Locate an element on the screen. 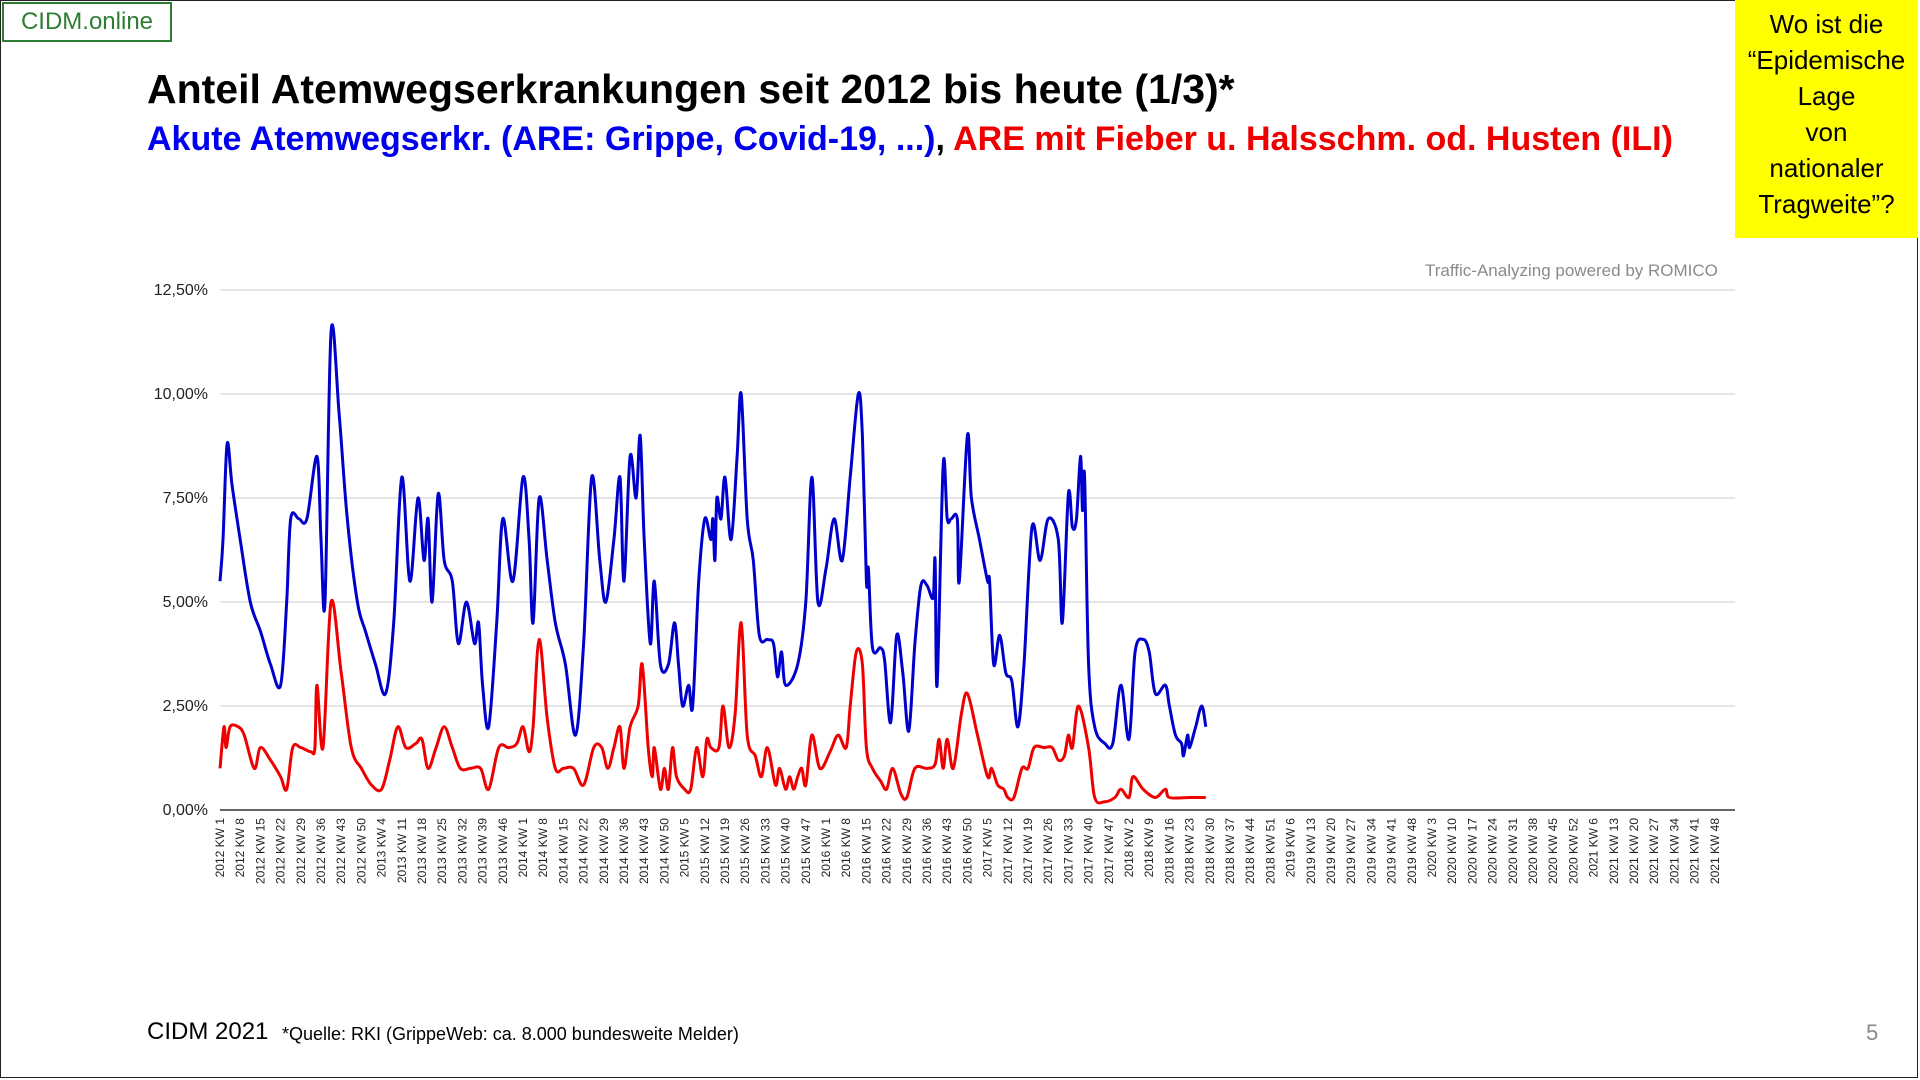  x-tick-label: 2020 KW 52 is located at coordinates (1573, 851).